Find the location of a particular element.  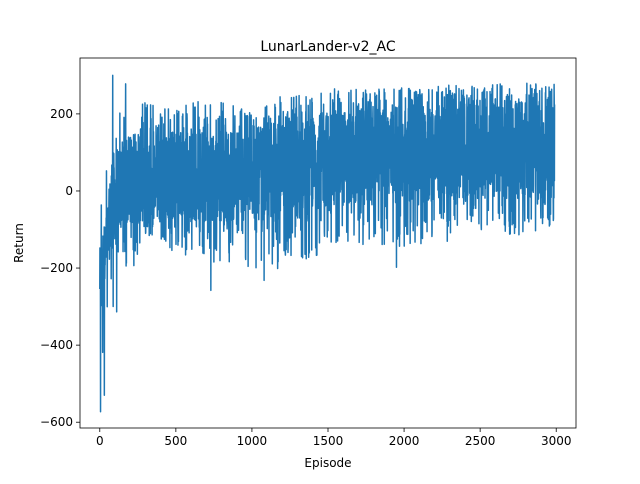

x-tick-label: 1500 is located at coordinates (328, 441).